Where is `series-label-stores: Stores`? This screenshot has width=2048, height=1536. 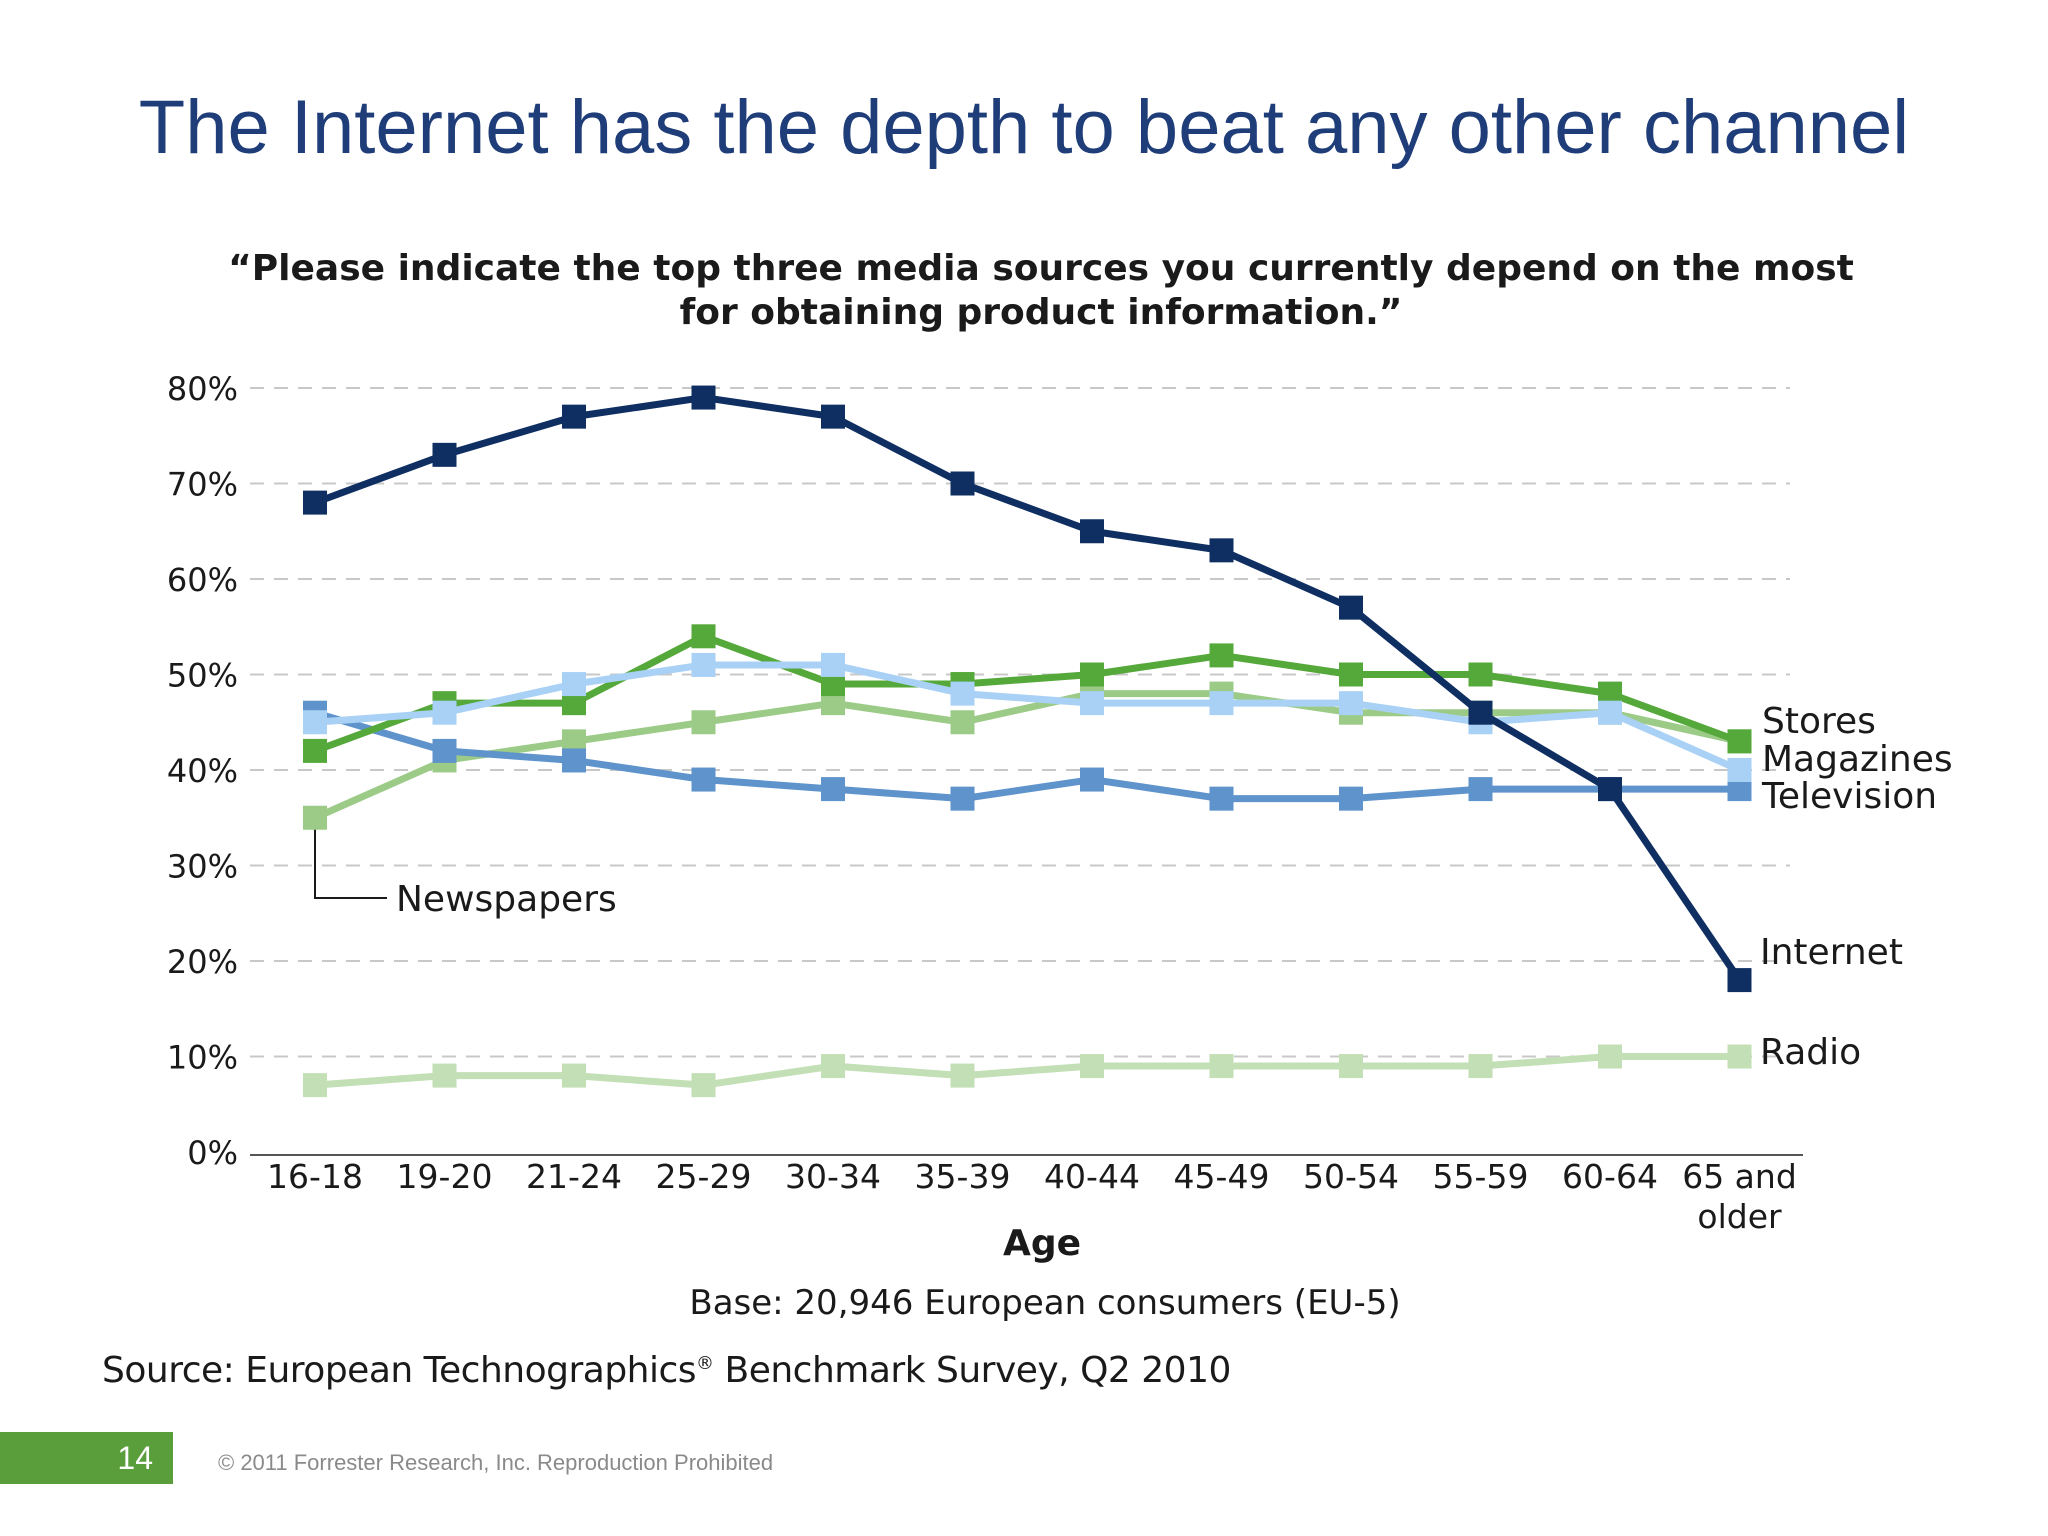 series-label-stores: Stores is located at coordinates (1819, 721).